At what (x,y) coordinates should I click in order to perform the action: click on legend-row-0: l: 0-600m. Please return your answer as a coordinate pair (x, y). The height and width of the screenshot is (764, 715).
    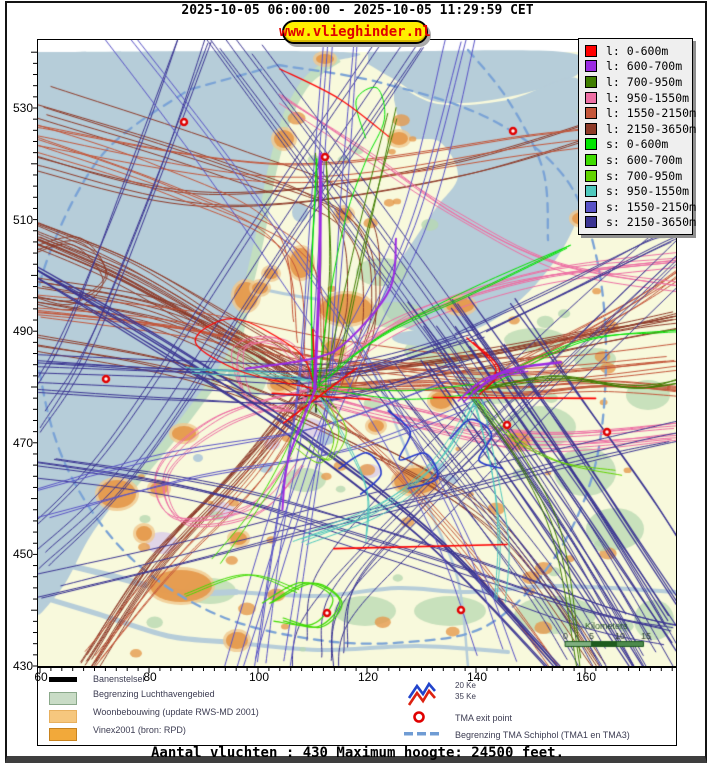
    Looking at the image, I should click on (638, 51).